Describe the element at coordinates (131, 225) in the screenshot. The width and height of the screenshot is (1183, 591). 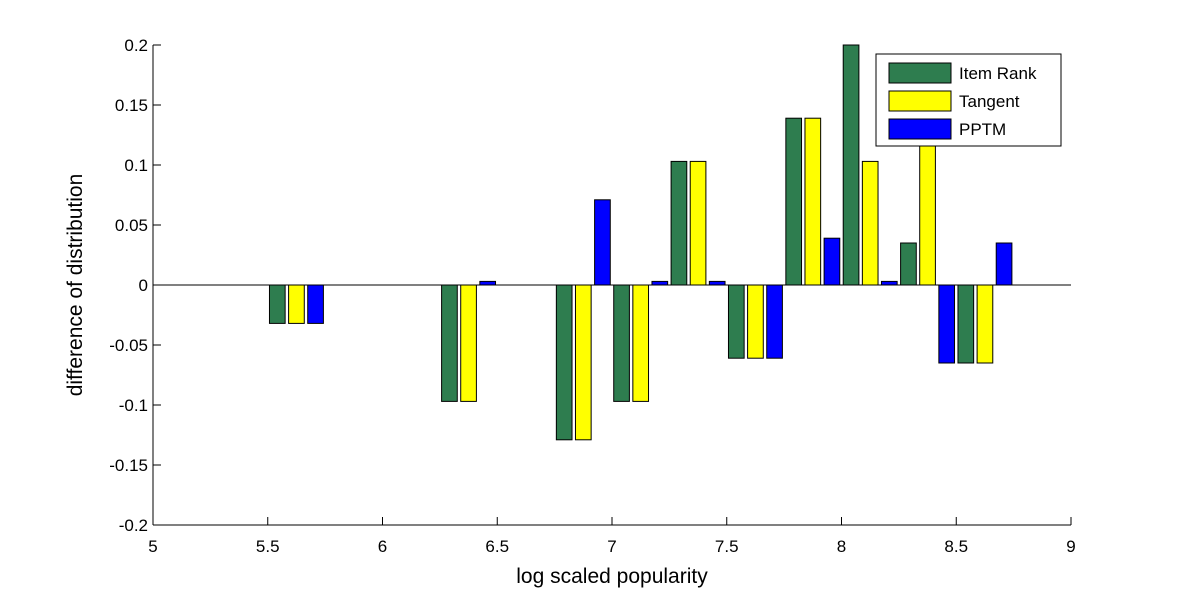
I see `y-tick-label: 0.05` at that location.